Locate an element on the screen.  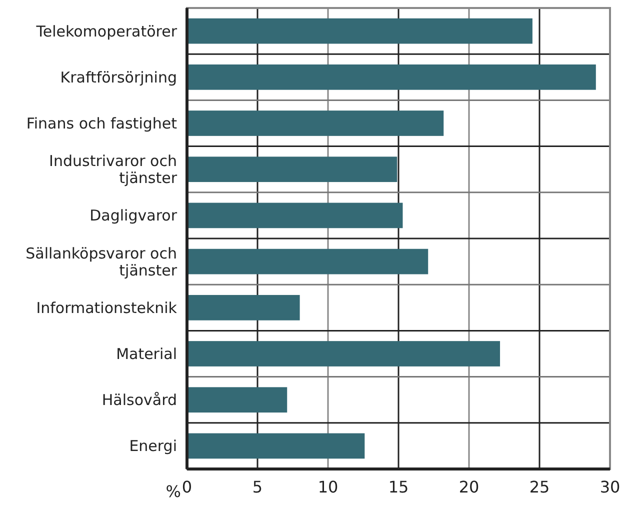
x-tick-label: 15 is located at coordinates (398, 486).